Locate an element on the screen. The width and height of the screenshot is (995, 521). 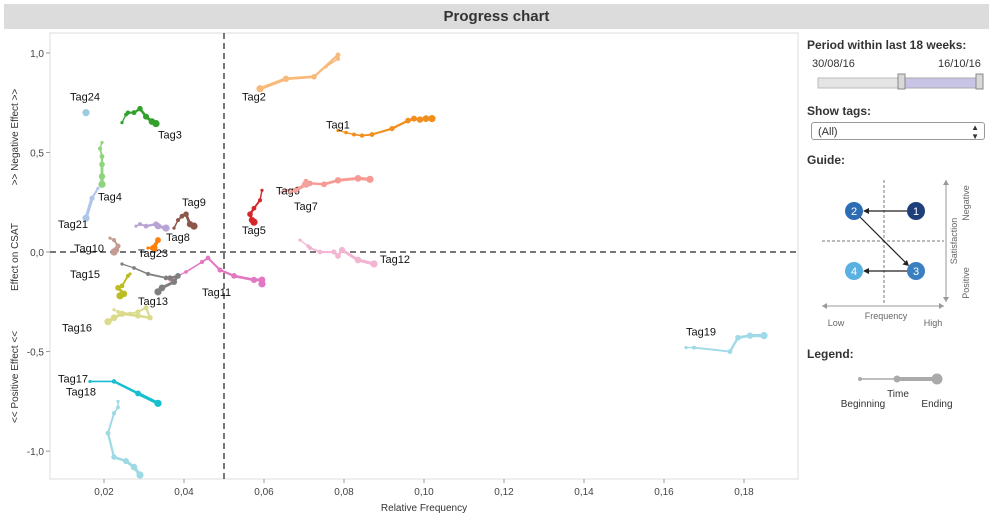
guide-high-label: High is located at coordinates (933, 323).